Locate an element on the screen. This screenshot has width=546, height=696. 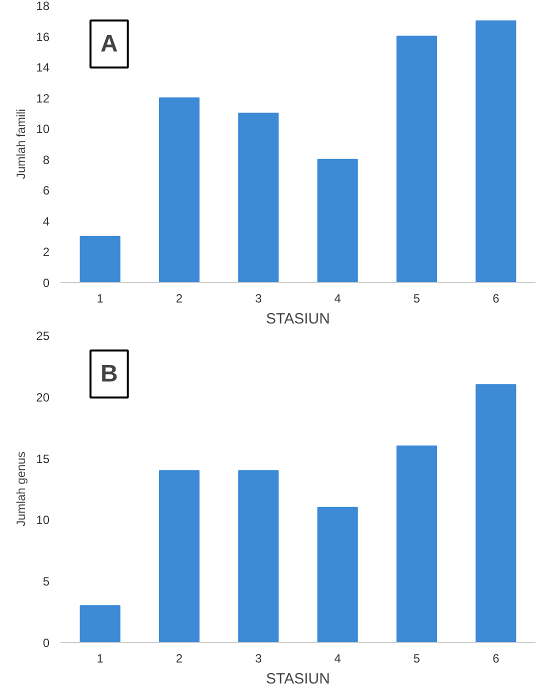
annotation: A is located at coordinates (109, 44).